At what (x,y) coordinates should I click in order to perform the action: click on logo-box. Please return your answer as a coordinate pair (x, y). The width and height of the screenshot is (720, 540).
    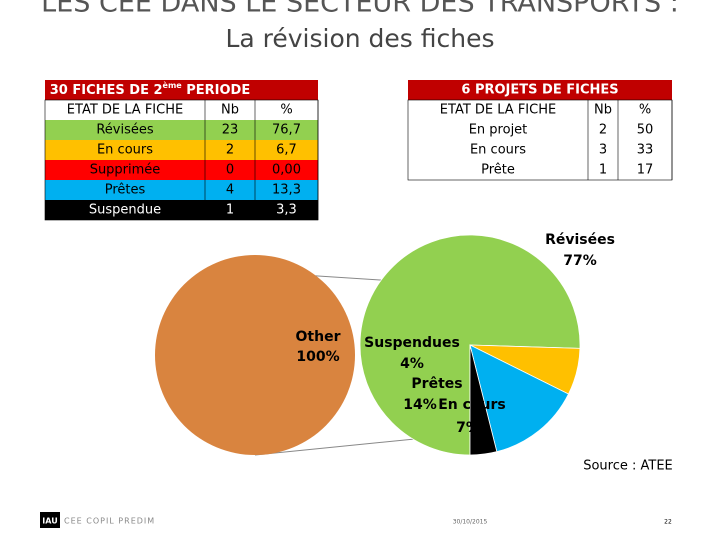
    Looking at the image, I should click on (50, 520).